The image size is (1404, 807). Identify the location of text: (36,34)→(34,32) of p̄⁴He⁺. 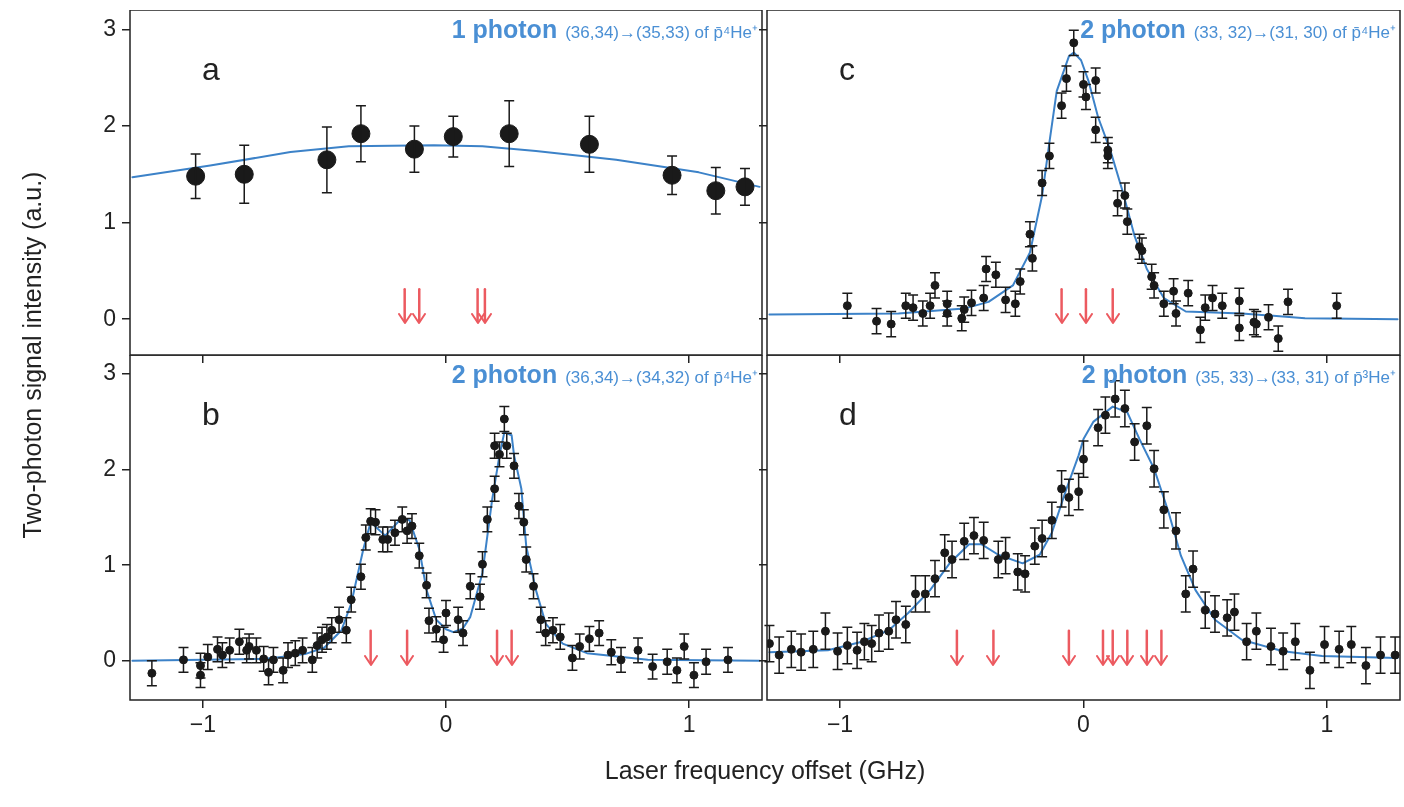
(661, 377).